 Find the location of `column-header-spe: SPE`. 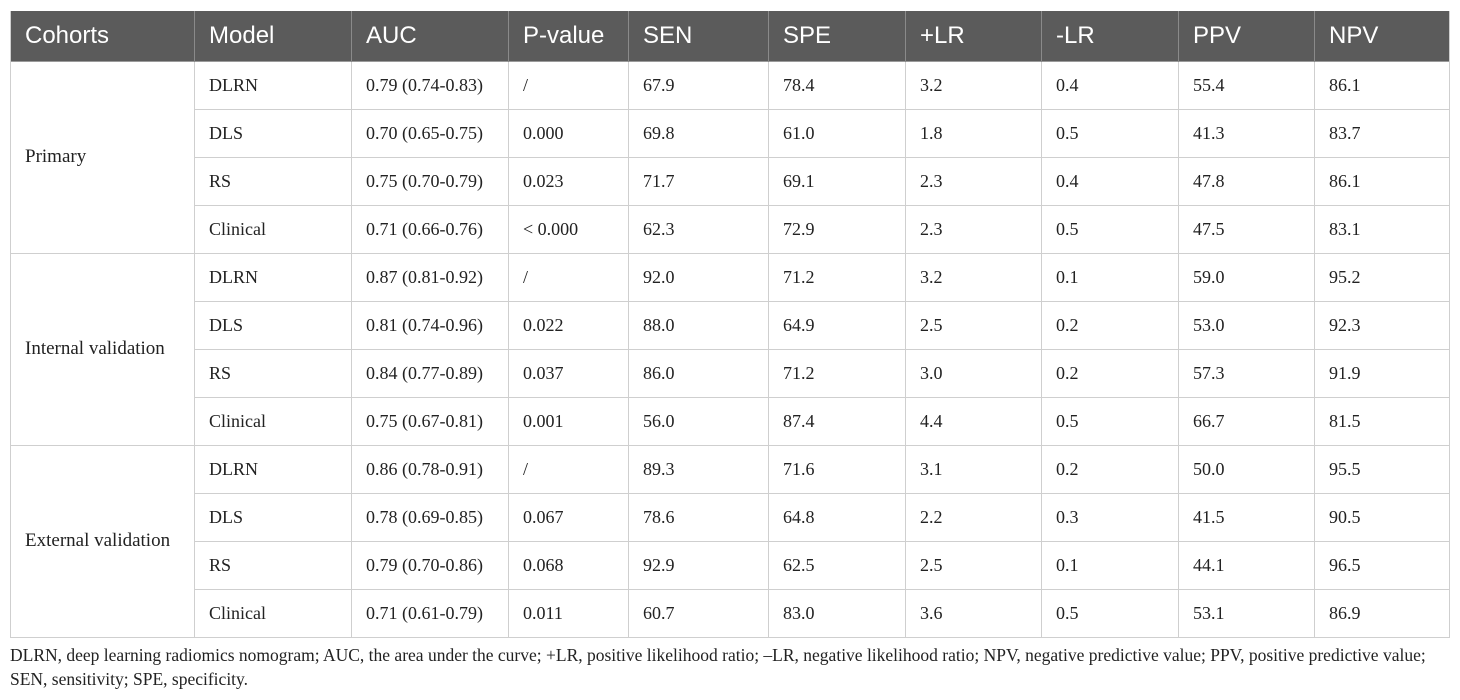

column-header-spe: SPE is located at coordinates (837, 36).